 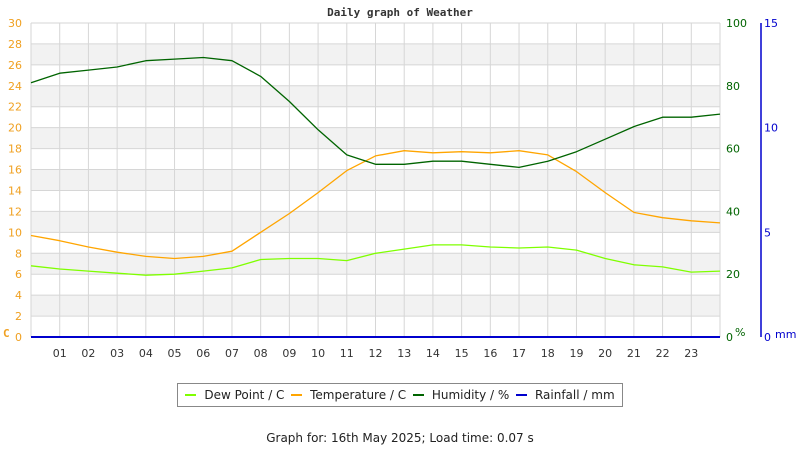 I want to click on right-axis-tick: 80, so click(x=733, y=86).